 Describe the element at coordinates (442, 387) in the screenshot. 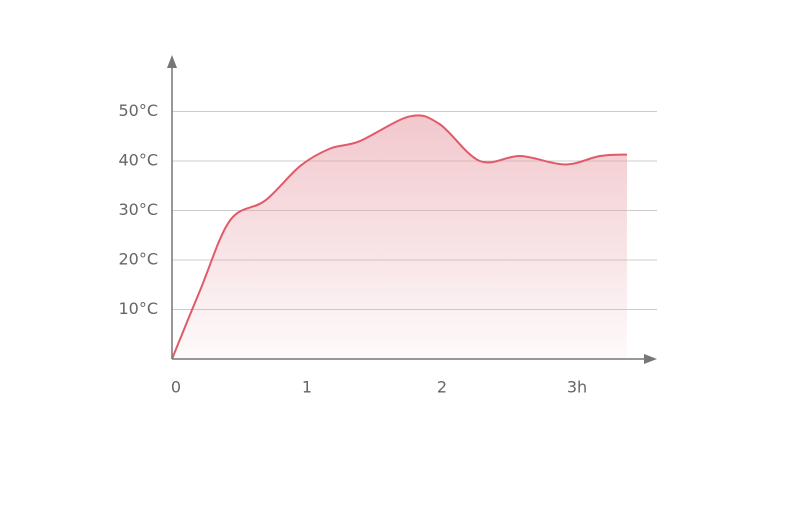

I see `x-tick-label: 2` at that location.